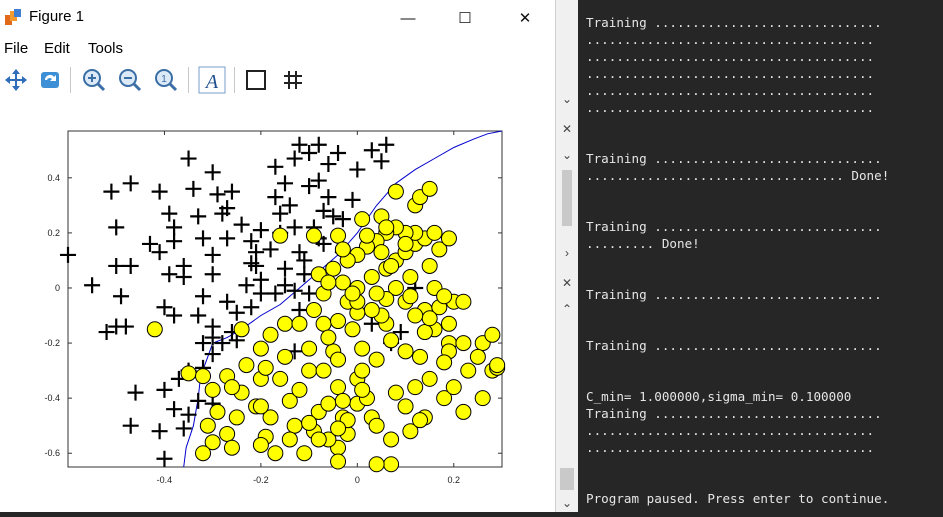  I want to click on menu-edit: Edit, so click(57, 48).